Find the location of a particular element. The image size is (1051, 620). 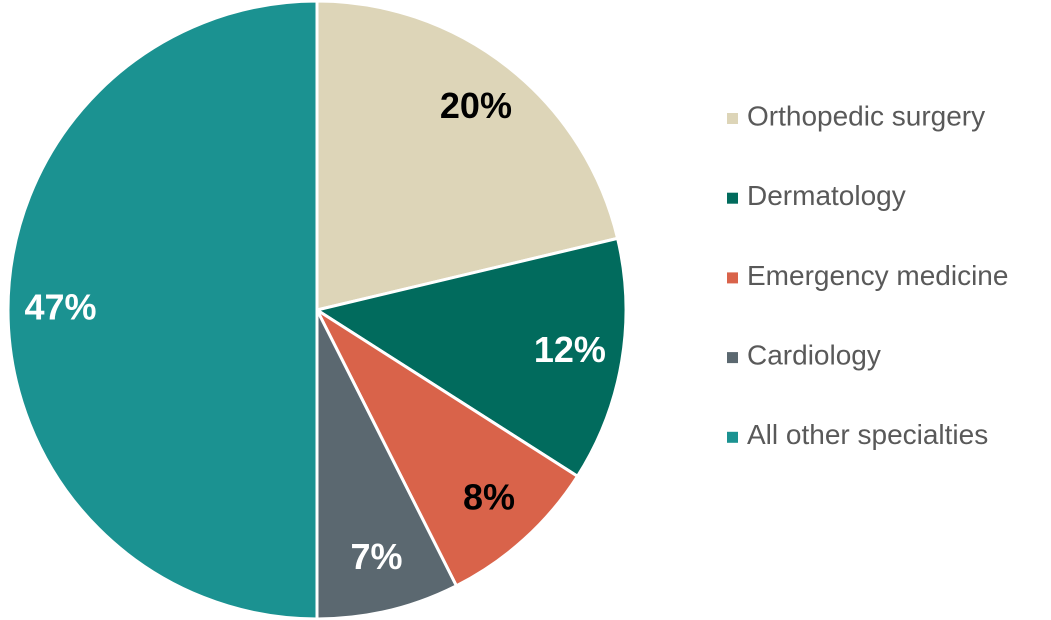

legend-label: Emergency medicine is located at coordinates (877, 275).